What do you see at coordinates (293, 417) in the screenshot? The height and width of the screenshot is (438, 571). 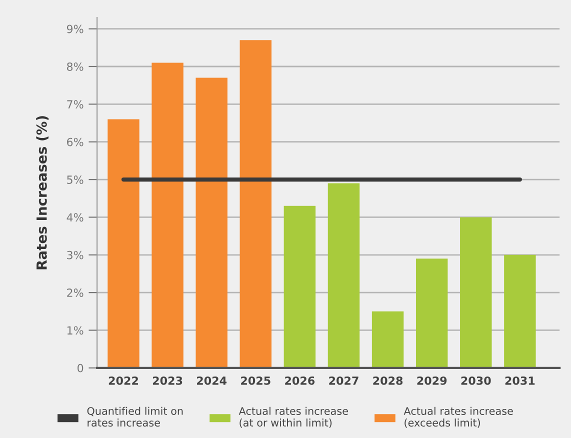 I see `legend-label: Actual rates increase (at or within limit)` at bounding box center [293, 417].